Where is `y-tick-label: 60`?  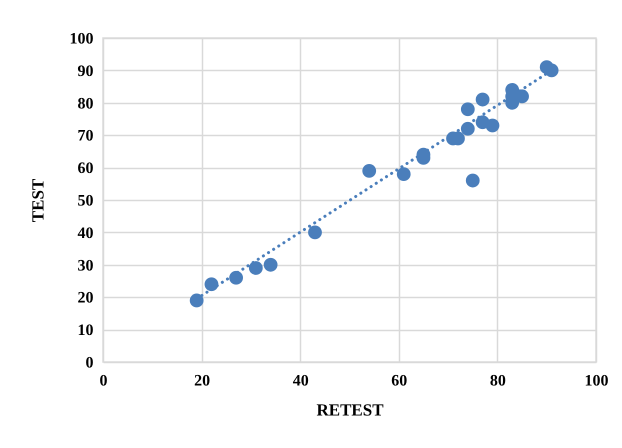
y-tick-label: 60 is located at coordinates (86, 169).